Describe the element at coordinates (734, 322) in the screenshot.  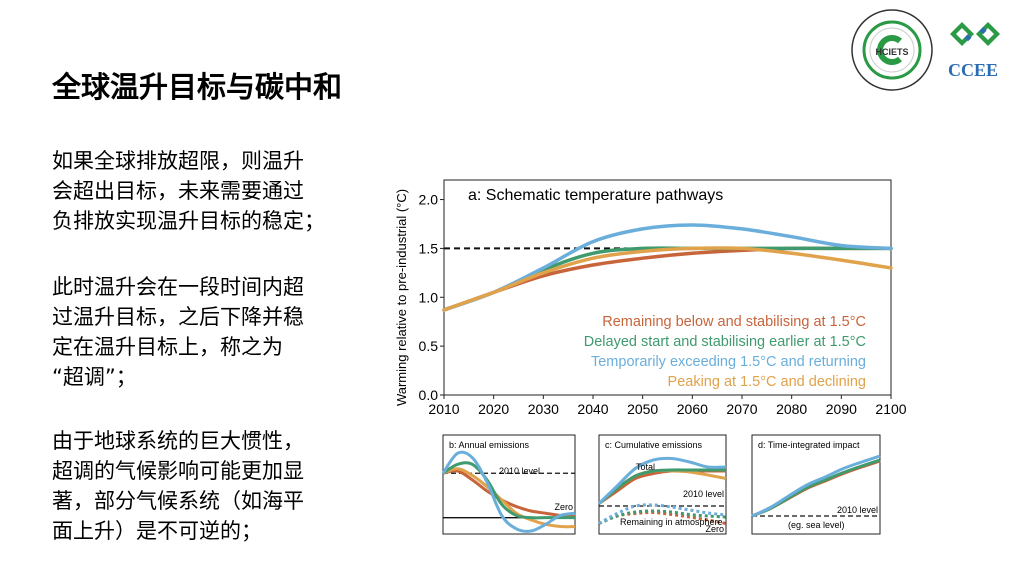
I see `legend-entry-red: Remaining below and stabilising at 1.5°C` at that location.